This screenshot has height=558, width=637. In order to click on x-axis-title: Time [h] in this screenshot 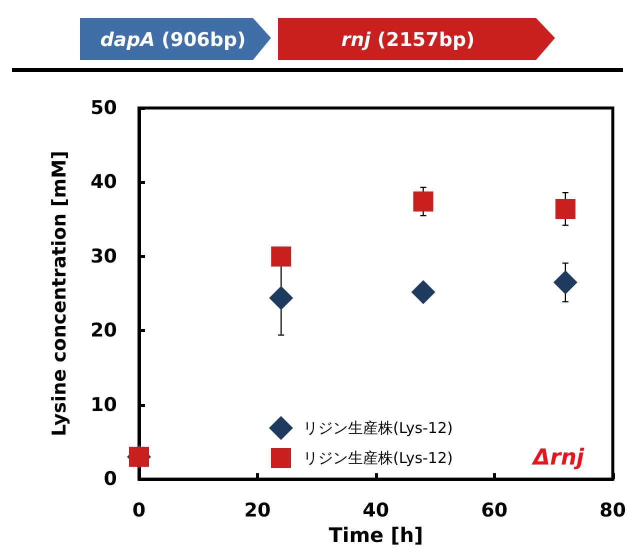, I will do `click(376, 535)`.